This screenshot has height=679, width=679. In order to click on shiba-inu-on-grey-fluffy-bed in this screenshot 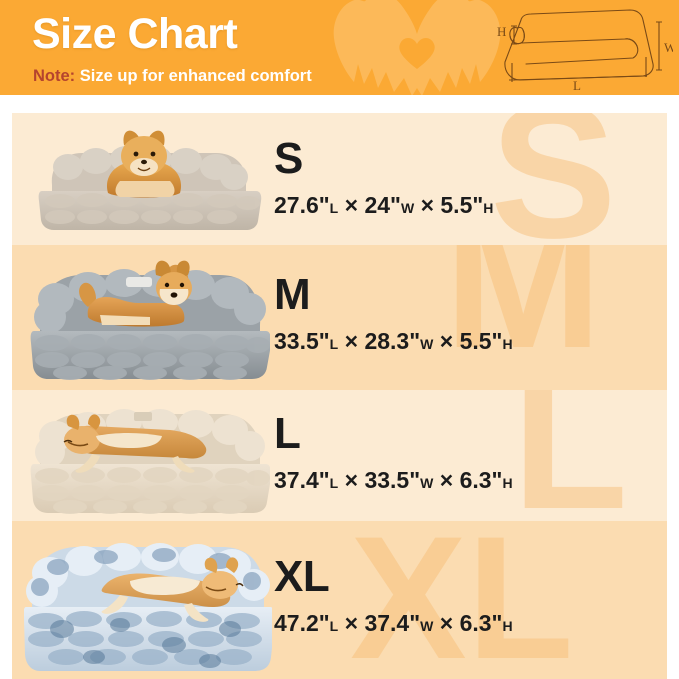, I will do `click(150, 320)`.